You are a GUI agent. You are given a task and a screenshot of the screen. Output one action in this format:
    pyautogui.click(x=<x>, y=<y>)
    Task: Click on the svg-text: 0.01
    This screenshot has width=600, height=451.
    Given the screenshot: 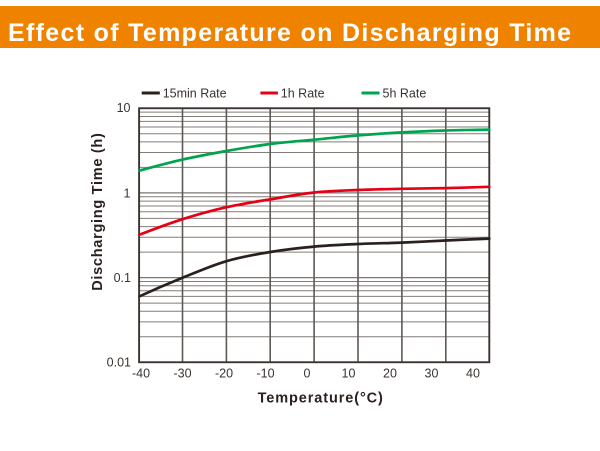 What is the action you would take?
    pyautogui.click(x=119, y=363)
    